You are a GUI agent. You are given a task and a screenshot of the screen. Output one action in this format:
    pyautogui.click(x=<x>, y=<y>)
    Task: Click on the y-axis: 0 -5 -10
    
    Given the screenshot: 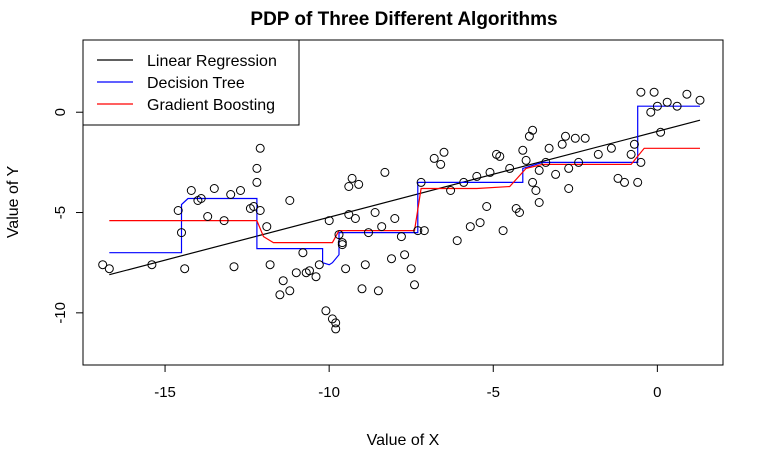 What is the action you would take?
    pyautogui.click(x=68, y=216)
    